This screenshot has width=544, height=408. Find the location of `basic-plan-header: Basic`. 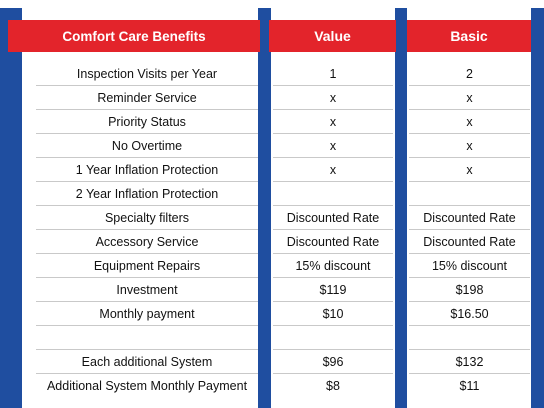

basic-plan-header: Basic is located at coordinates (469, 36).